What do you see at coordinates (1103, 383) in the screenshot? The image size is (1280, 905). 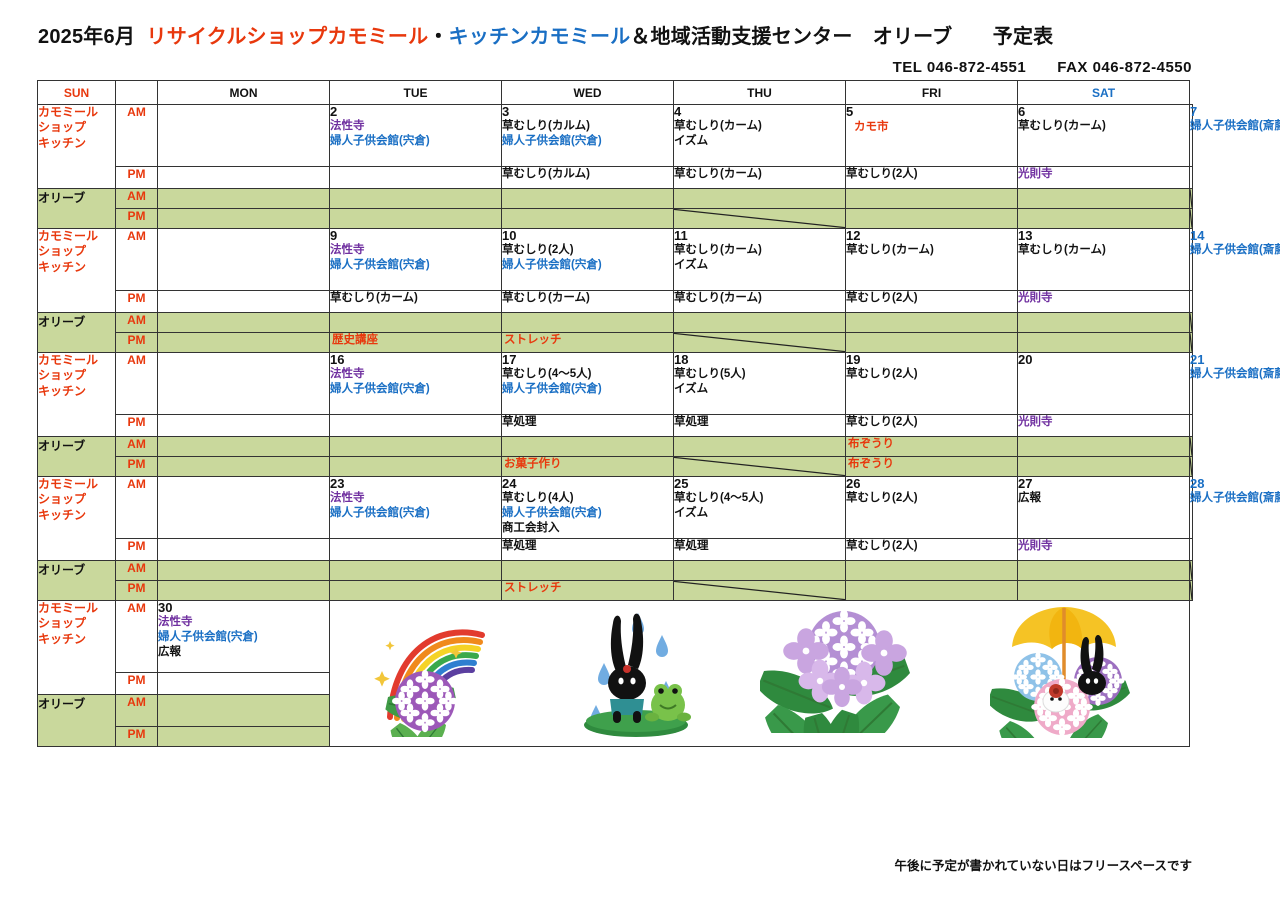 I see `calendar-cell-am: 20` at bounding box center [1103, 383].